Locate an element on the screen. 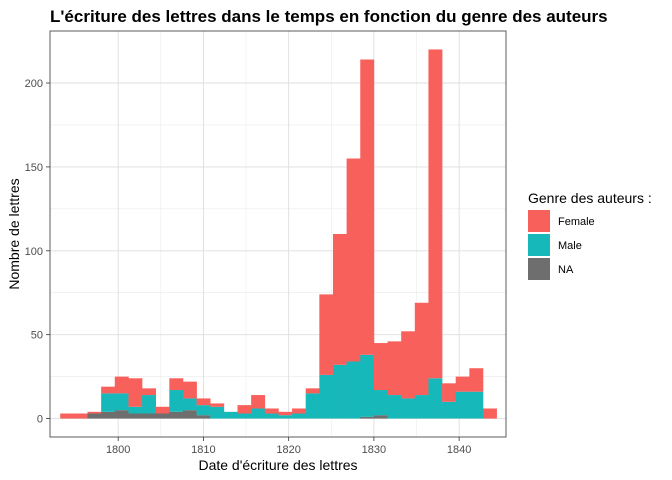 The image size is (672, 480). x-tick-label: 1800 is located at coordinates (118, 450).